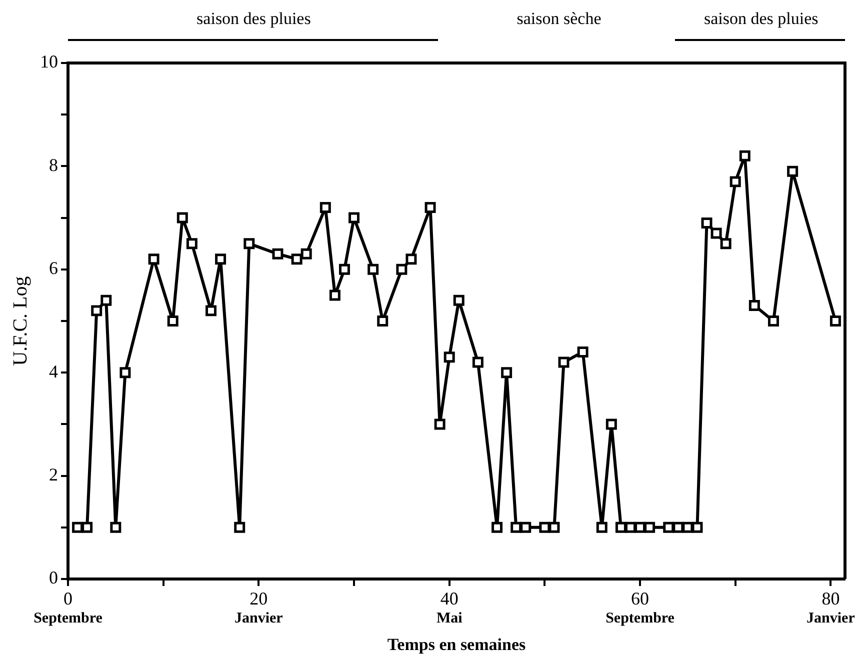 This screenshot has height=665, width=860. Describe the element at coordinates (68, 598) in the screenshot. I see `x-tick-label: 0` at that location.